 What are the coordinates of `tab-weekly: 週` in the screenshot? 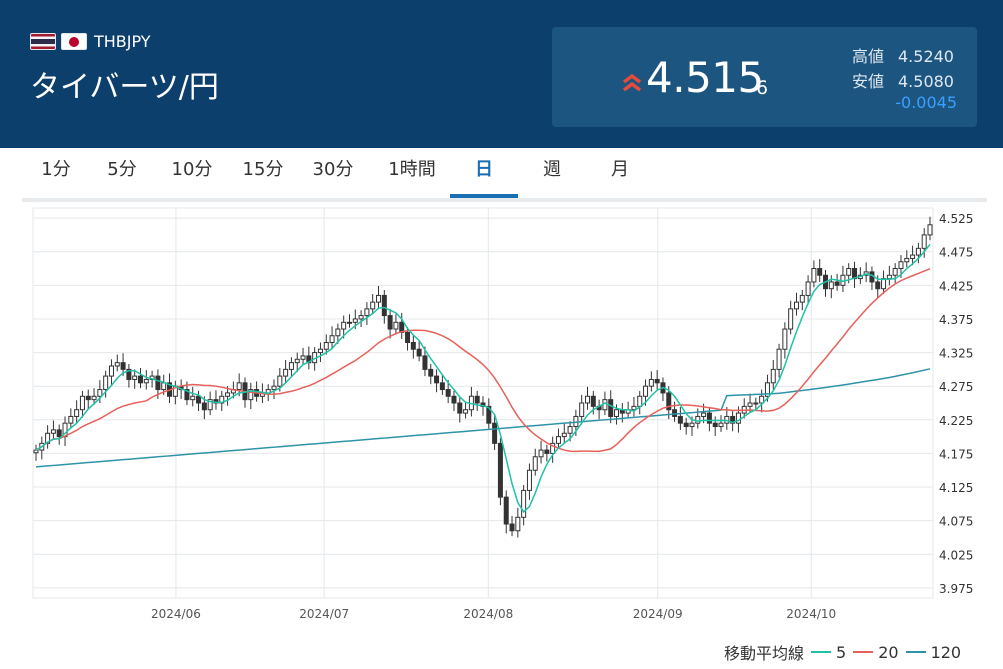 It's located at (552, 169).